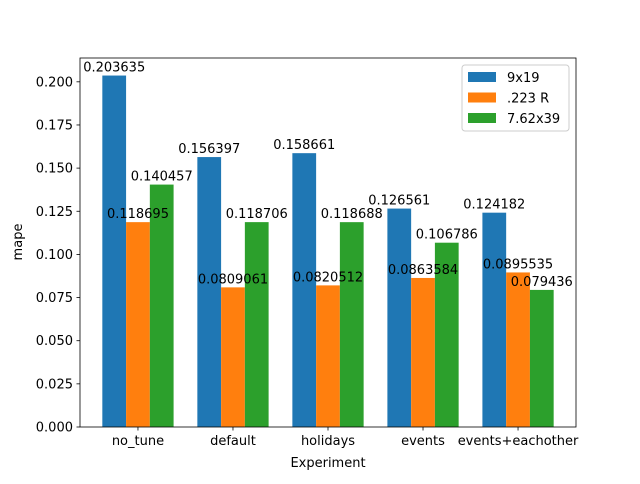 Image resolution: width=640 pixels, height=484 pixels. I want to click on legend-label: .223 R, so click(528, 99).